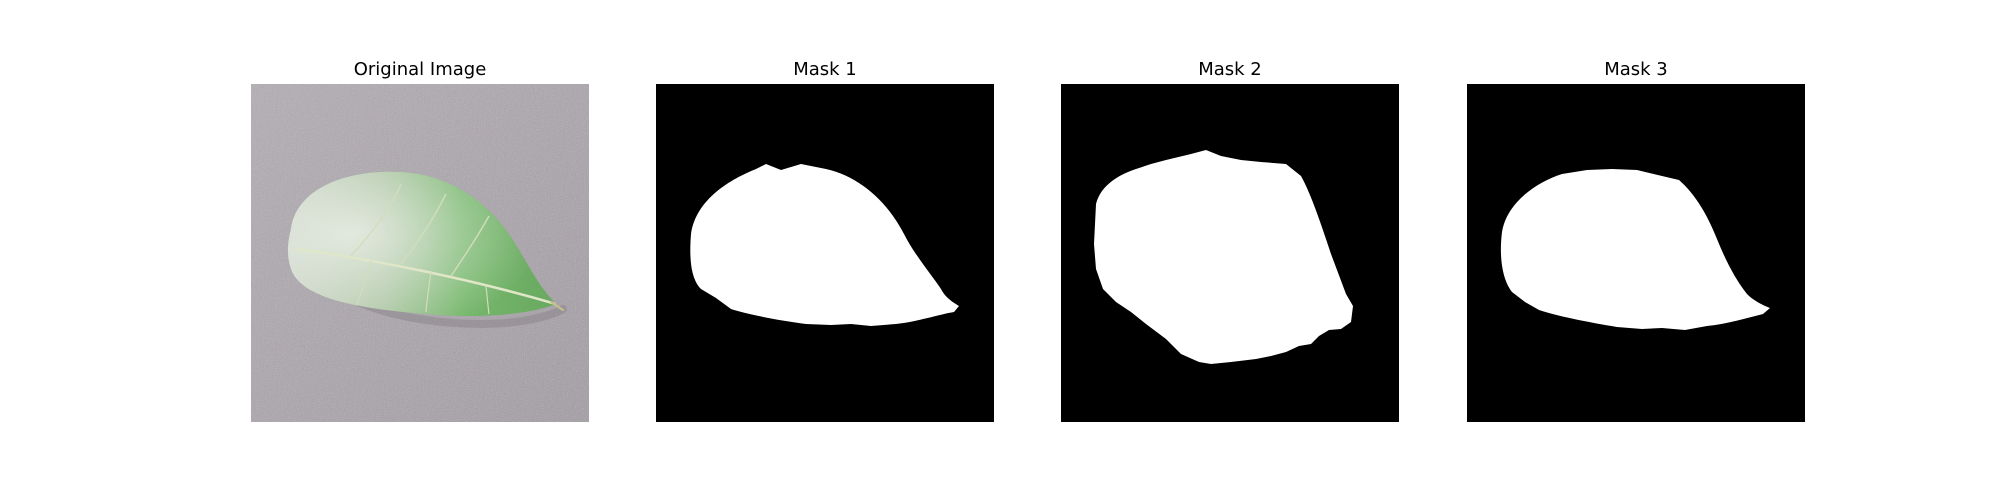  I want to click on mask-1-region, so click(824, 245).